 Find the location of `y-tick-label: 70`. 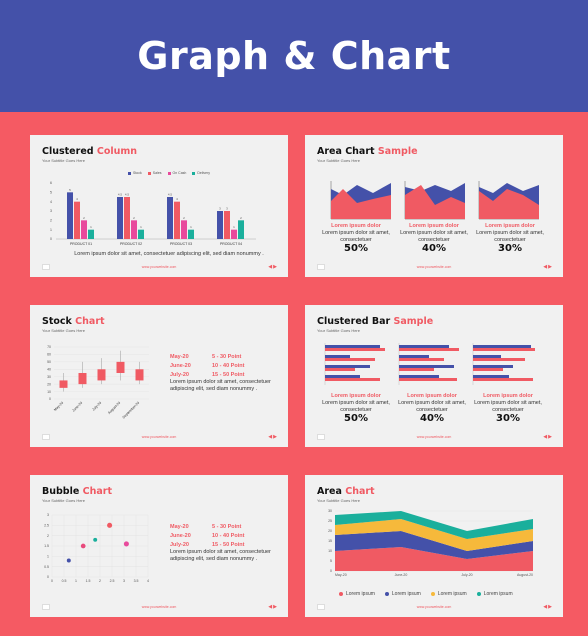

y-tick-label: 70 is located at coordinates (49, 347).